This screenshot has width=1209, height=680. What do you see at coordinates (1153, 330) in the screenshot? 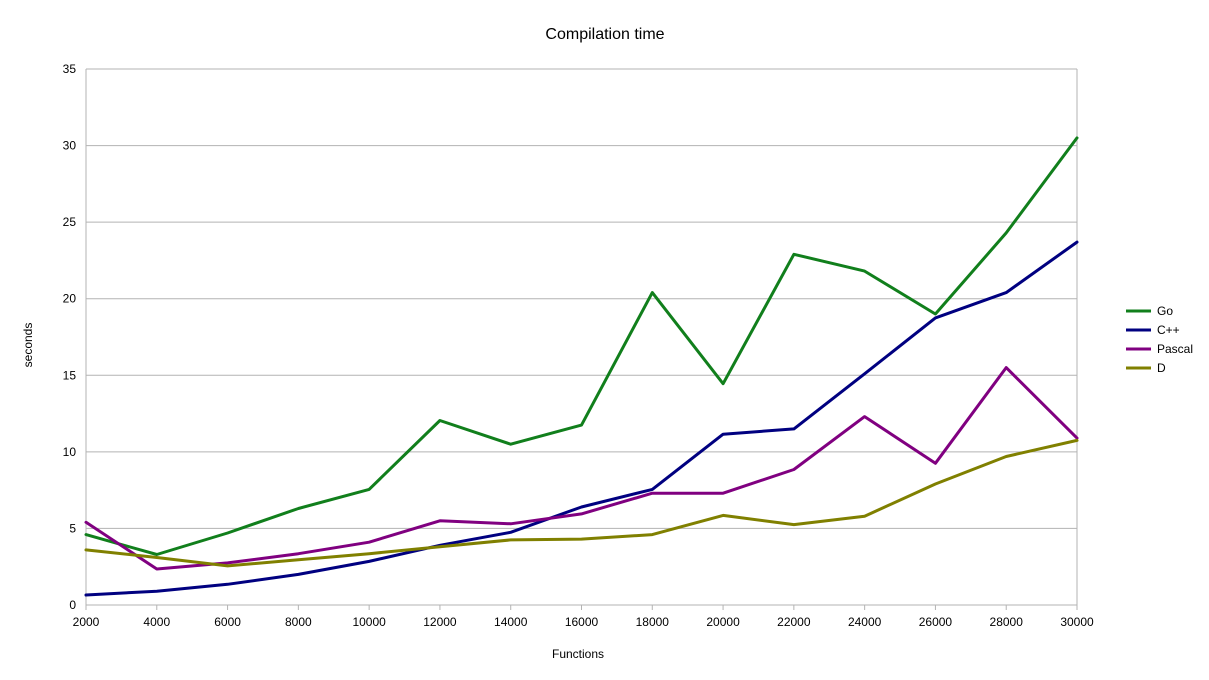
I see `legend-item: C++` at bounding box center [1153, 330].